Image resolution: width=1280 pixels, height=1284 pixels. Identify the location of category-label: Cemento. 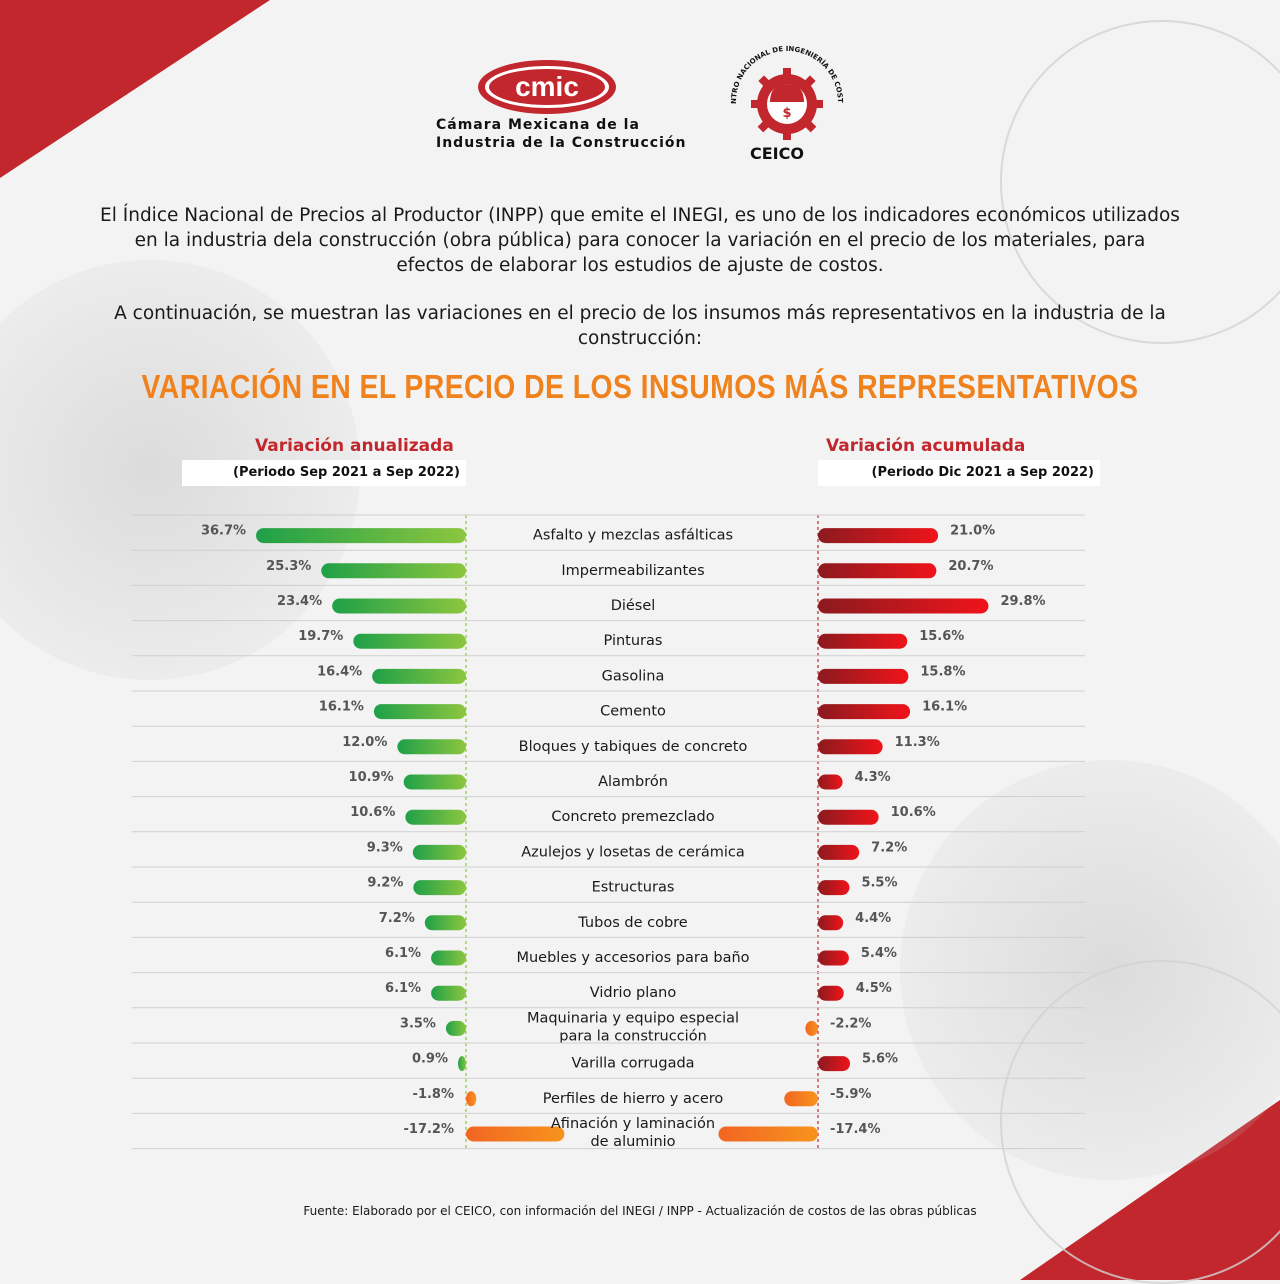
(633, 712).